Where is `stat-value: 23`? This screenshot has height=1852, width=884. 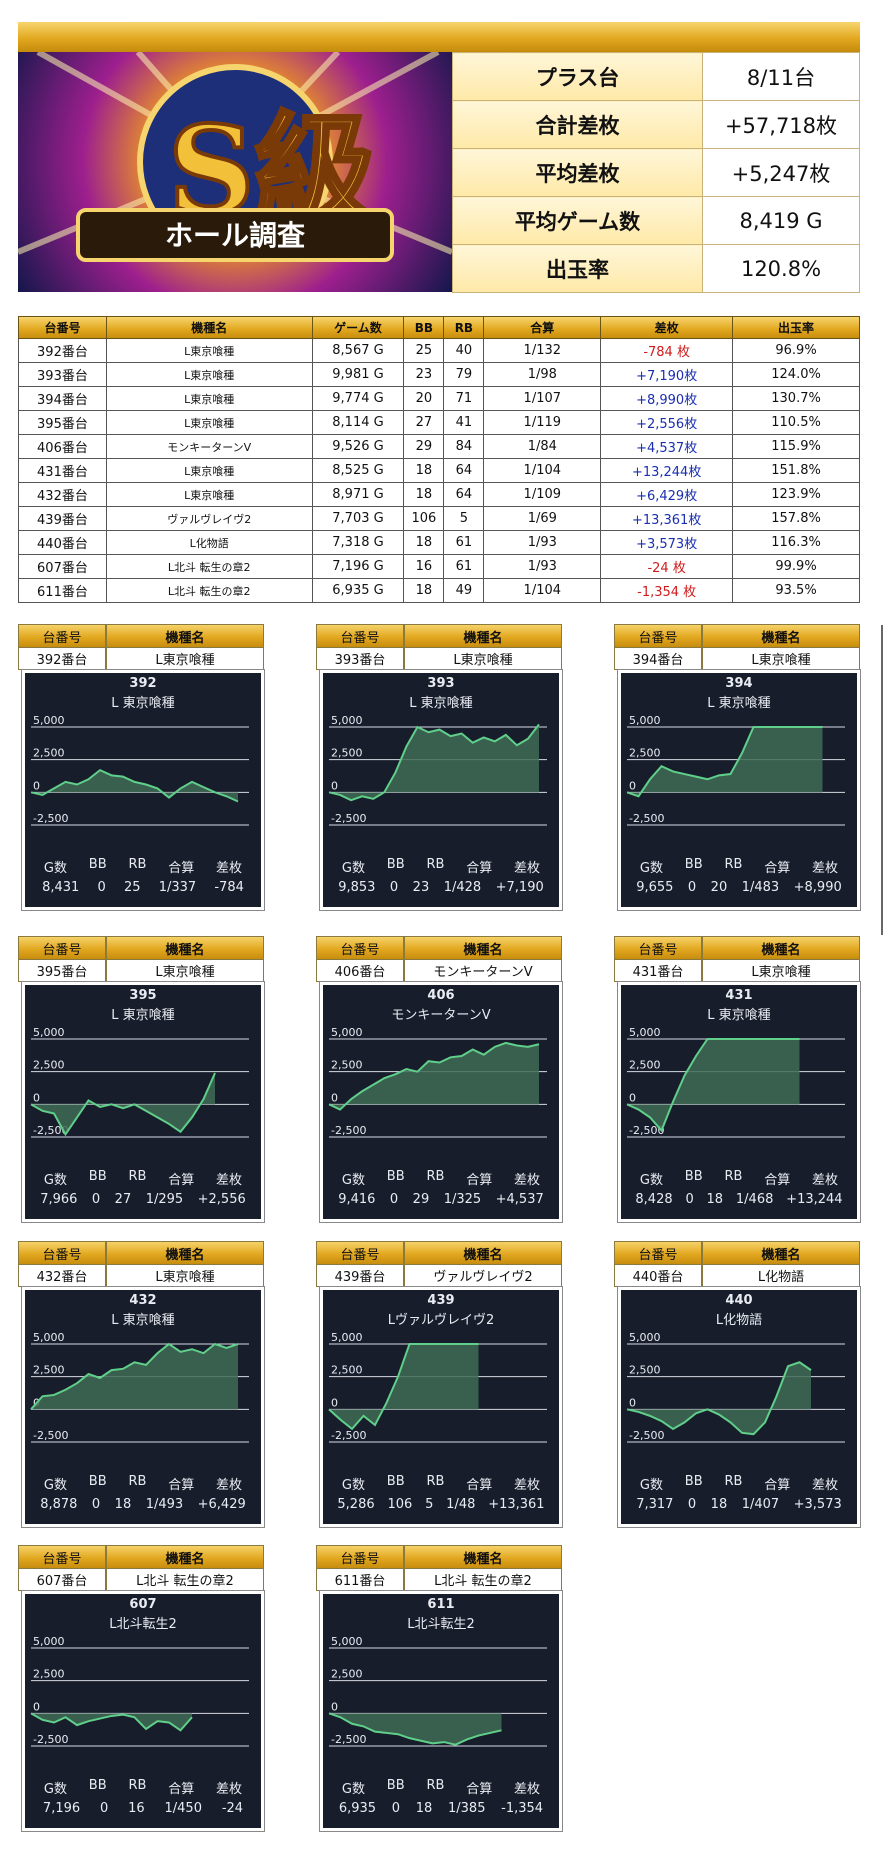 stat-value: 23 is located at coordinates (421, 887).